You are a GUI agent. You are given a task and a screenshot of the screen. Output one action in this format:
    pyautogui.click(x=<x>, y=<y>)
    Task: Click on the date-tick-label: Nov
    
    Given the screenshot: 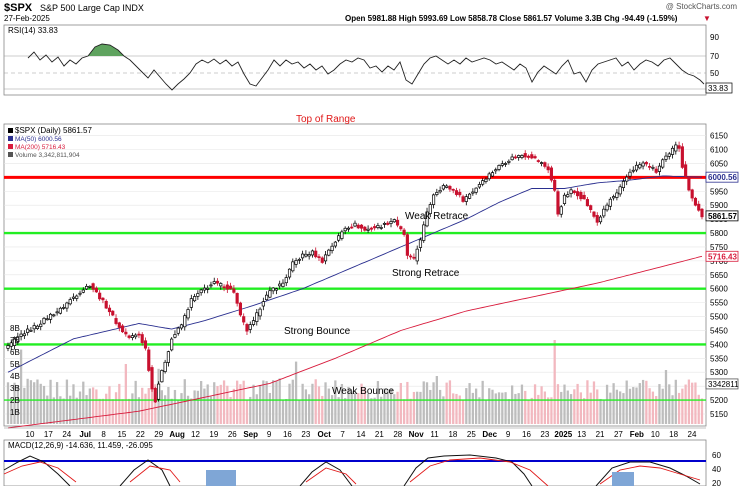 What is the action you would take?
    pyautogui.click(x=417, y=434)
    